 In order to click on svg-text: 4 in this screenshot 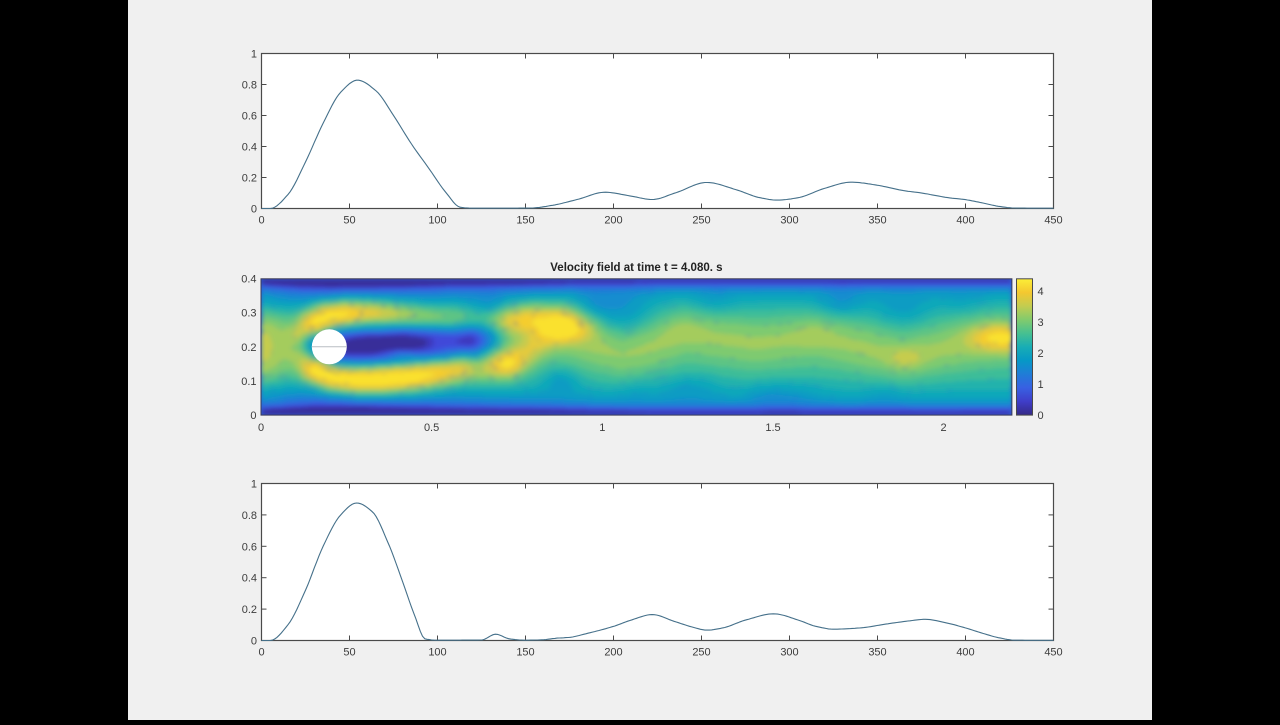, I will do `click(1041, 292)`.